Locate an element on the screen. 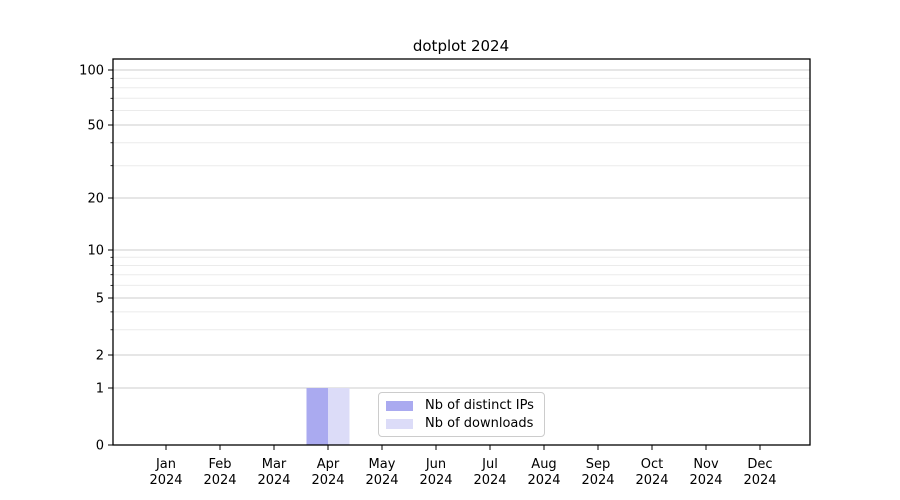 The image size is (900, 500). x-tick-label-month: Nov is located at coordinates (706, 464).